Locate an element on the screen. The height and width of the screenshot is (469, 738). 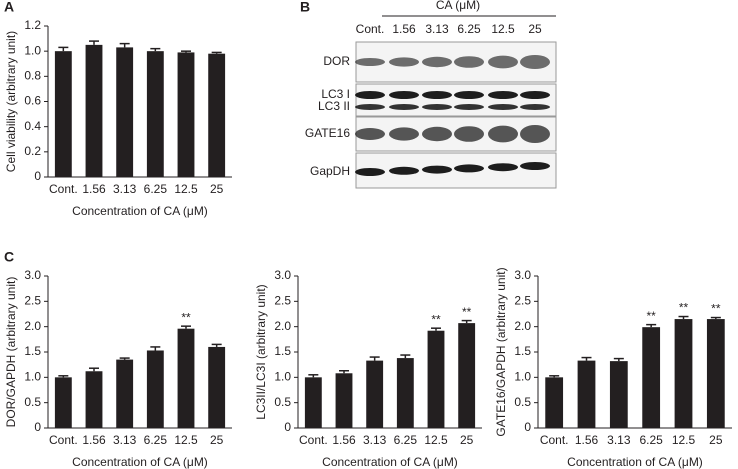
row-label: GATE16 is located at coordinates (327, 133).